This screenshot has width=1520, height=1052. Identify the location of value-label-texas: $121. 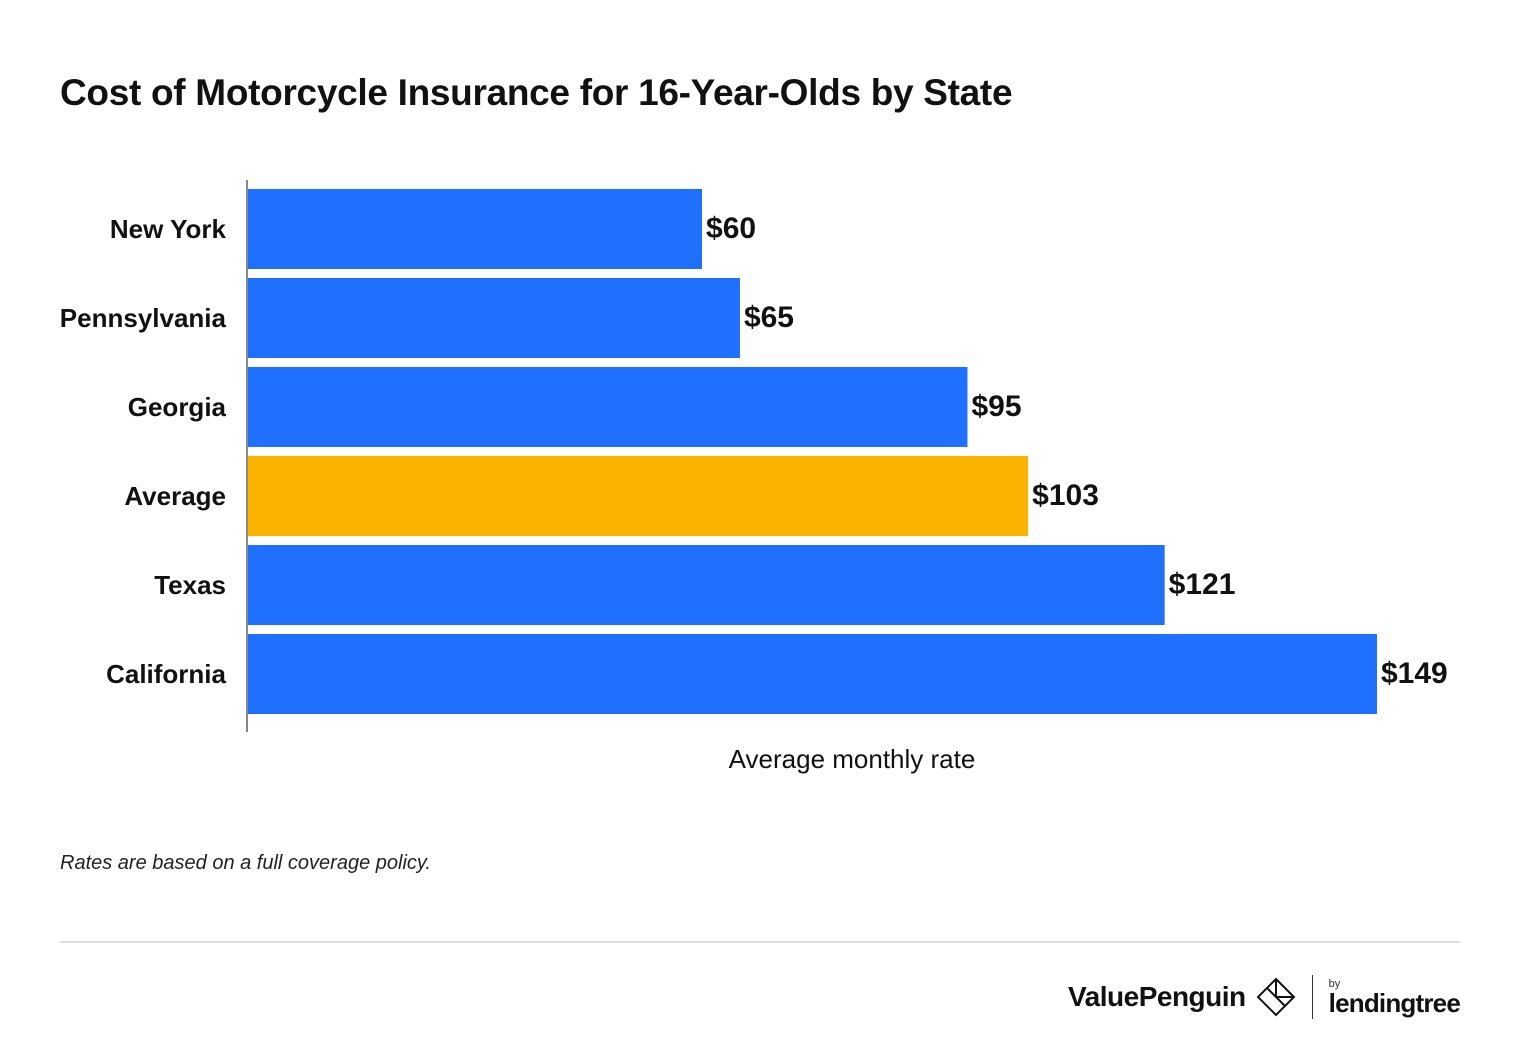
(1202, 584).